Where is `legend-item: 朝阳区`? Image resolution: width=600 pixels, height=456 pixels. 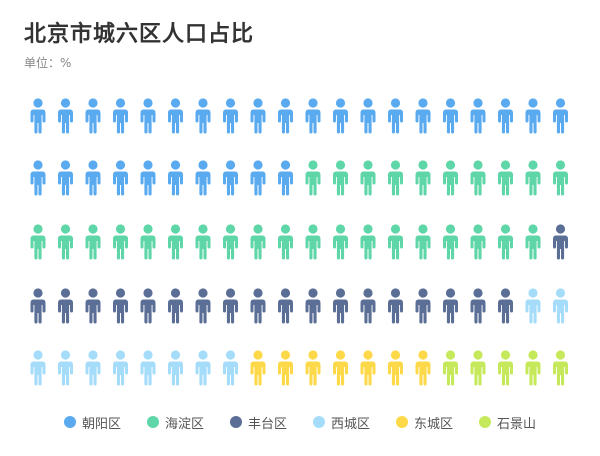 legend-item: 朝阳区 is located at coordinates (92, 422).